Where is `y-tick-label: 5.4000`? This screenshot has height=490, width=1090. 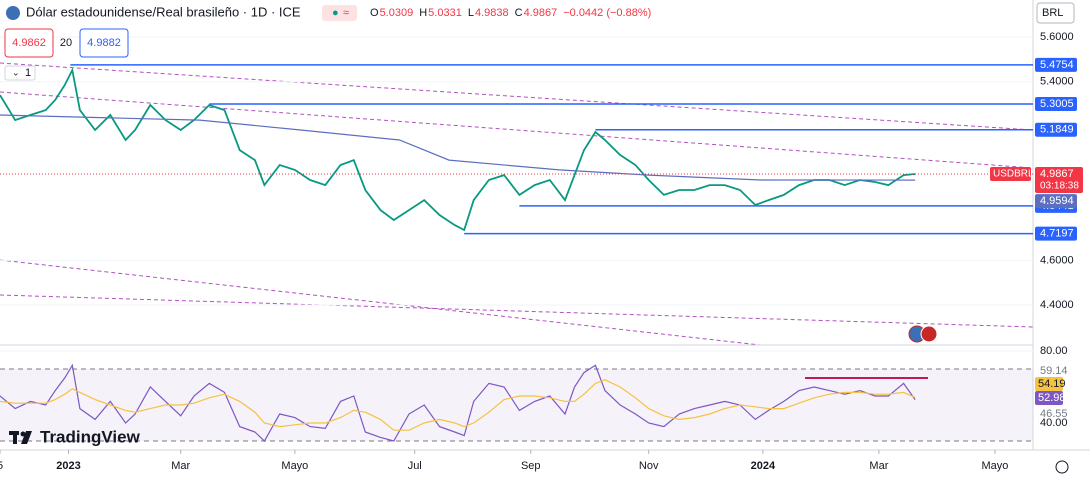 y-tick-label: 5.4000 is located at coordinates (1057, 82).